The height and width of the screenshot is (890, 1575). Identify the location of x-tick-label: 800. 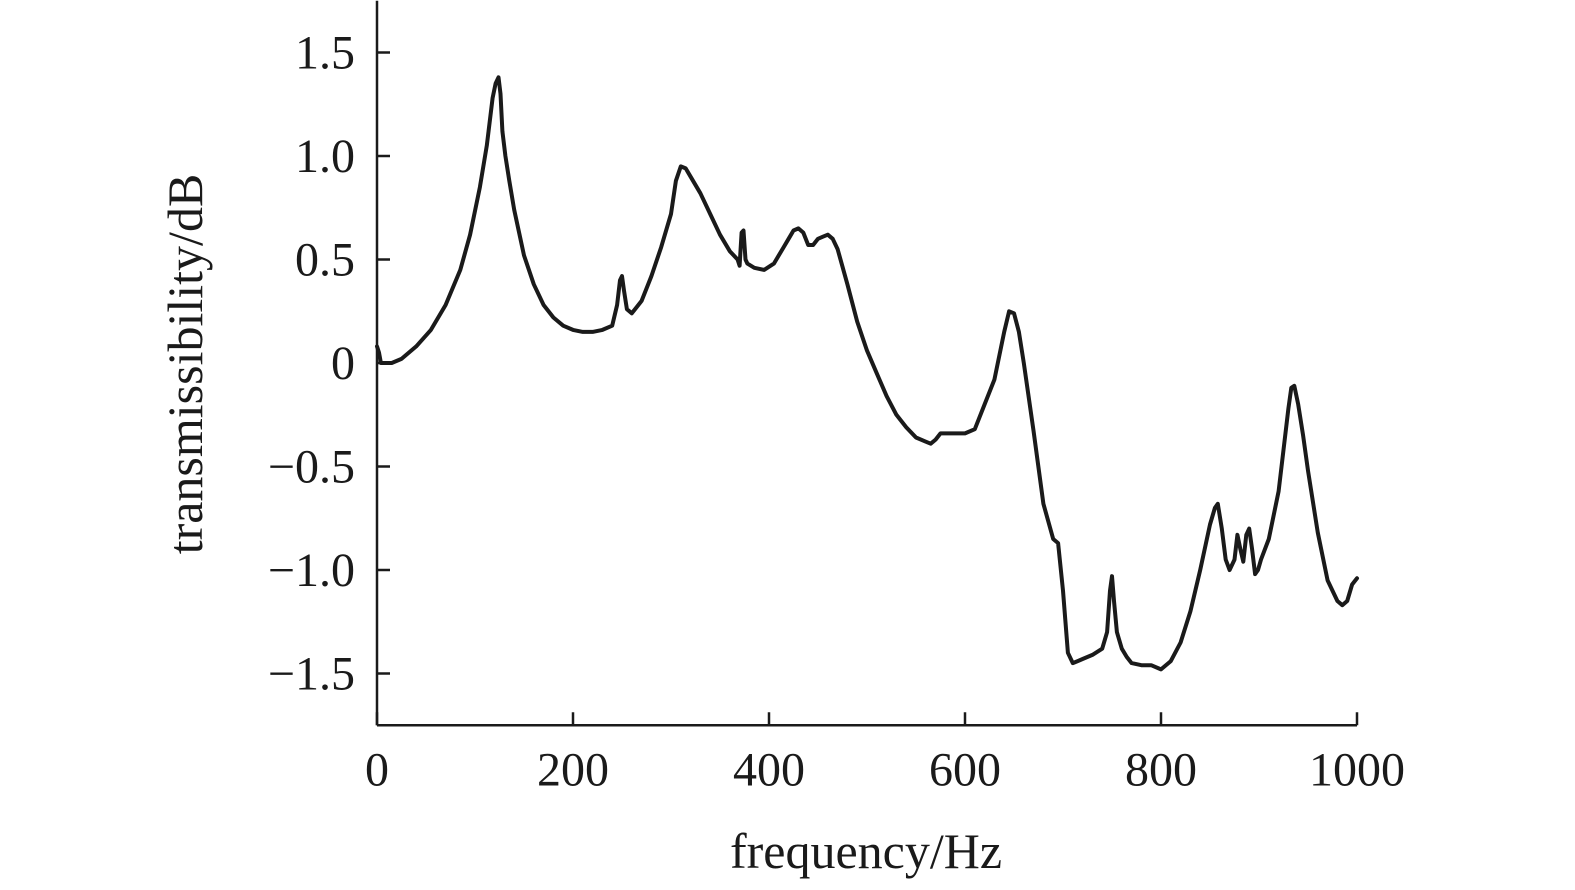
(1161, 769).